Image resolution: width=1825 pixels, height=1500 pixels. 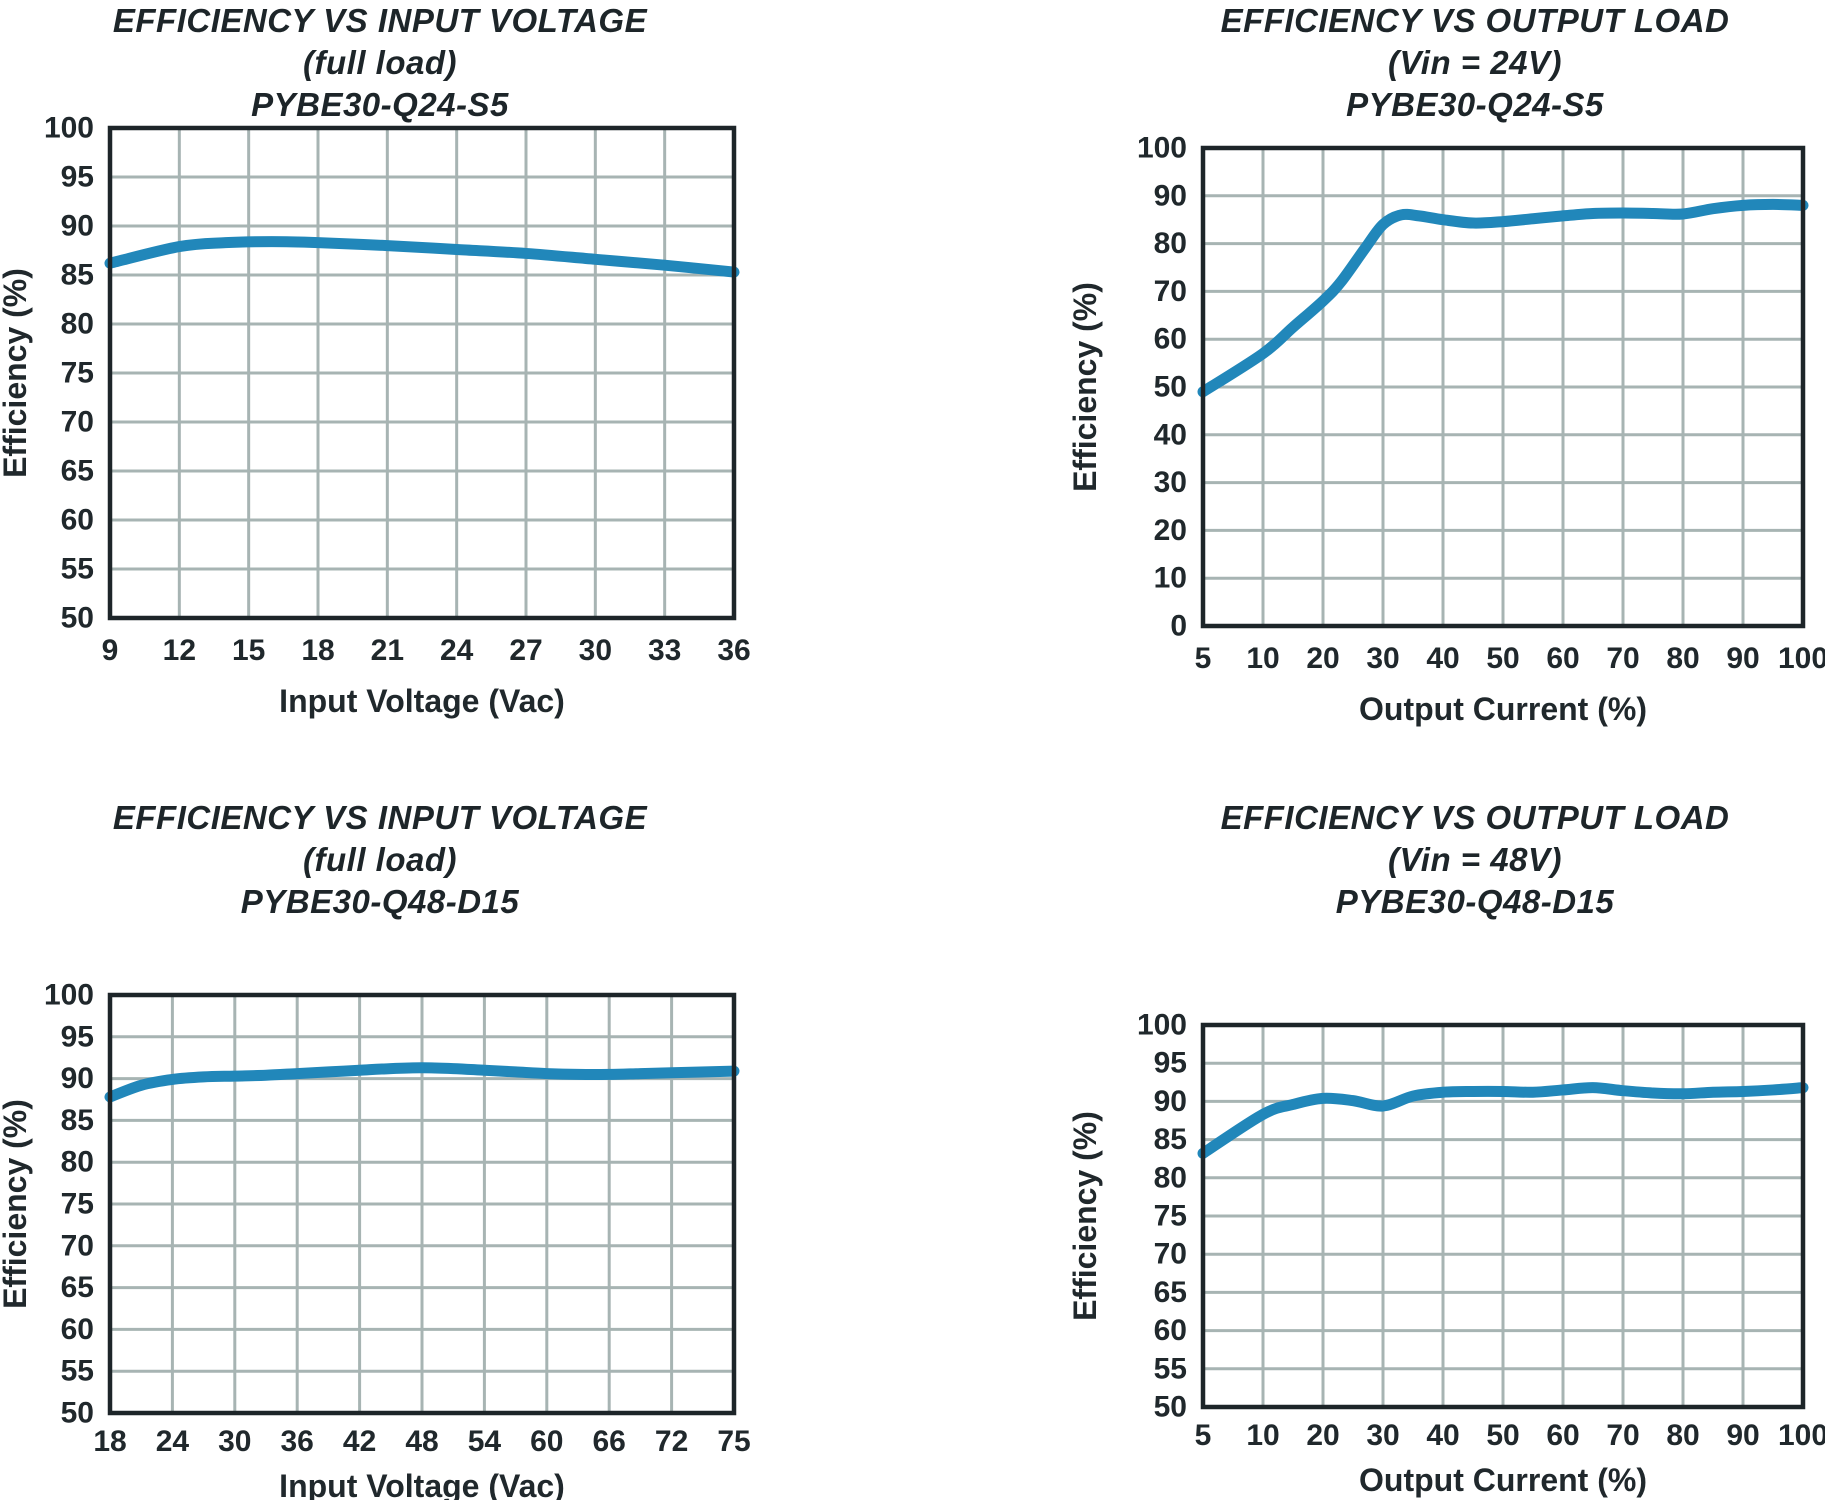 I want to click on y-tick-label: 30, so click(x=1170, y=482).